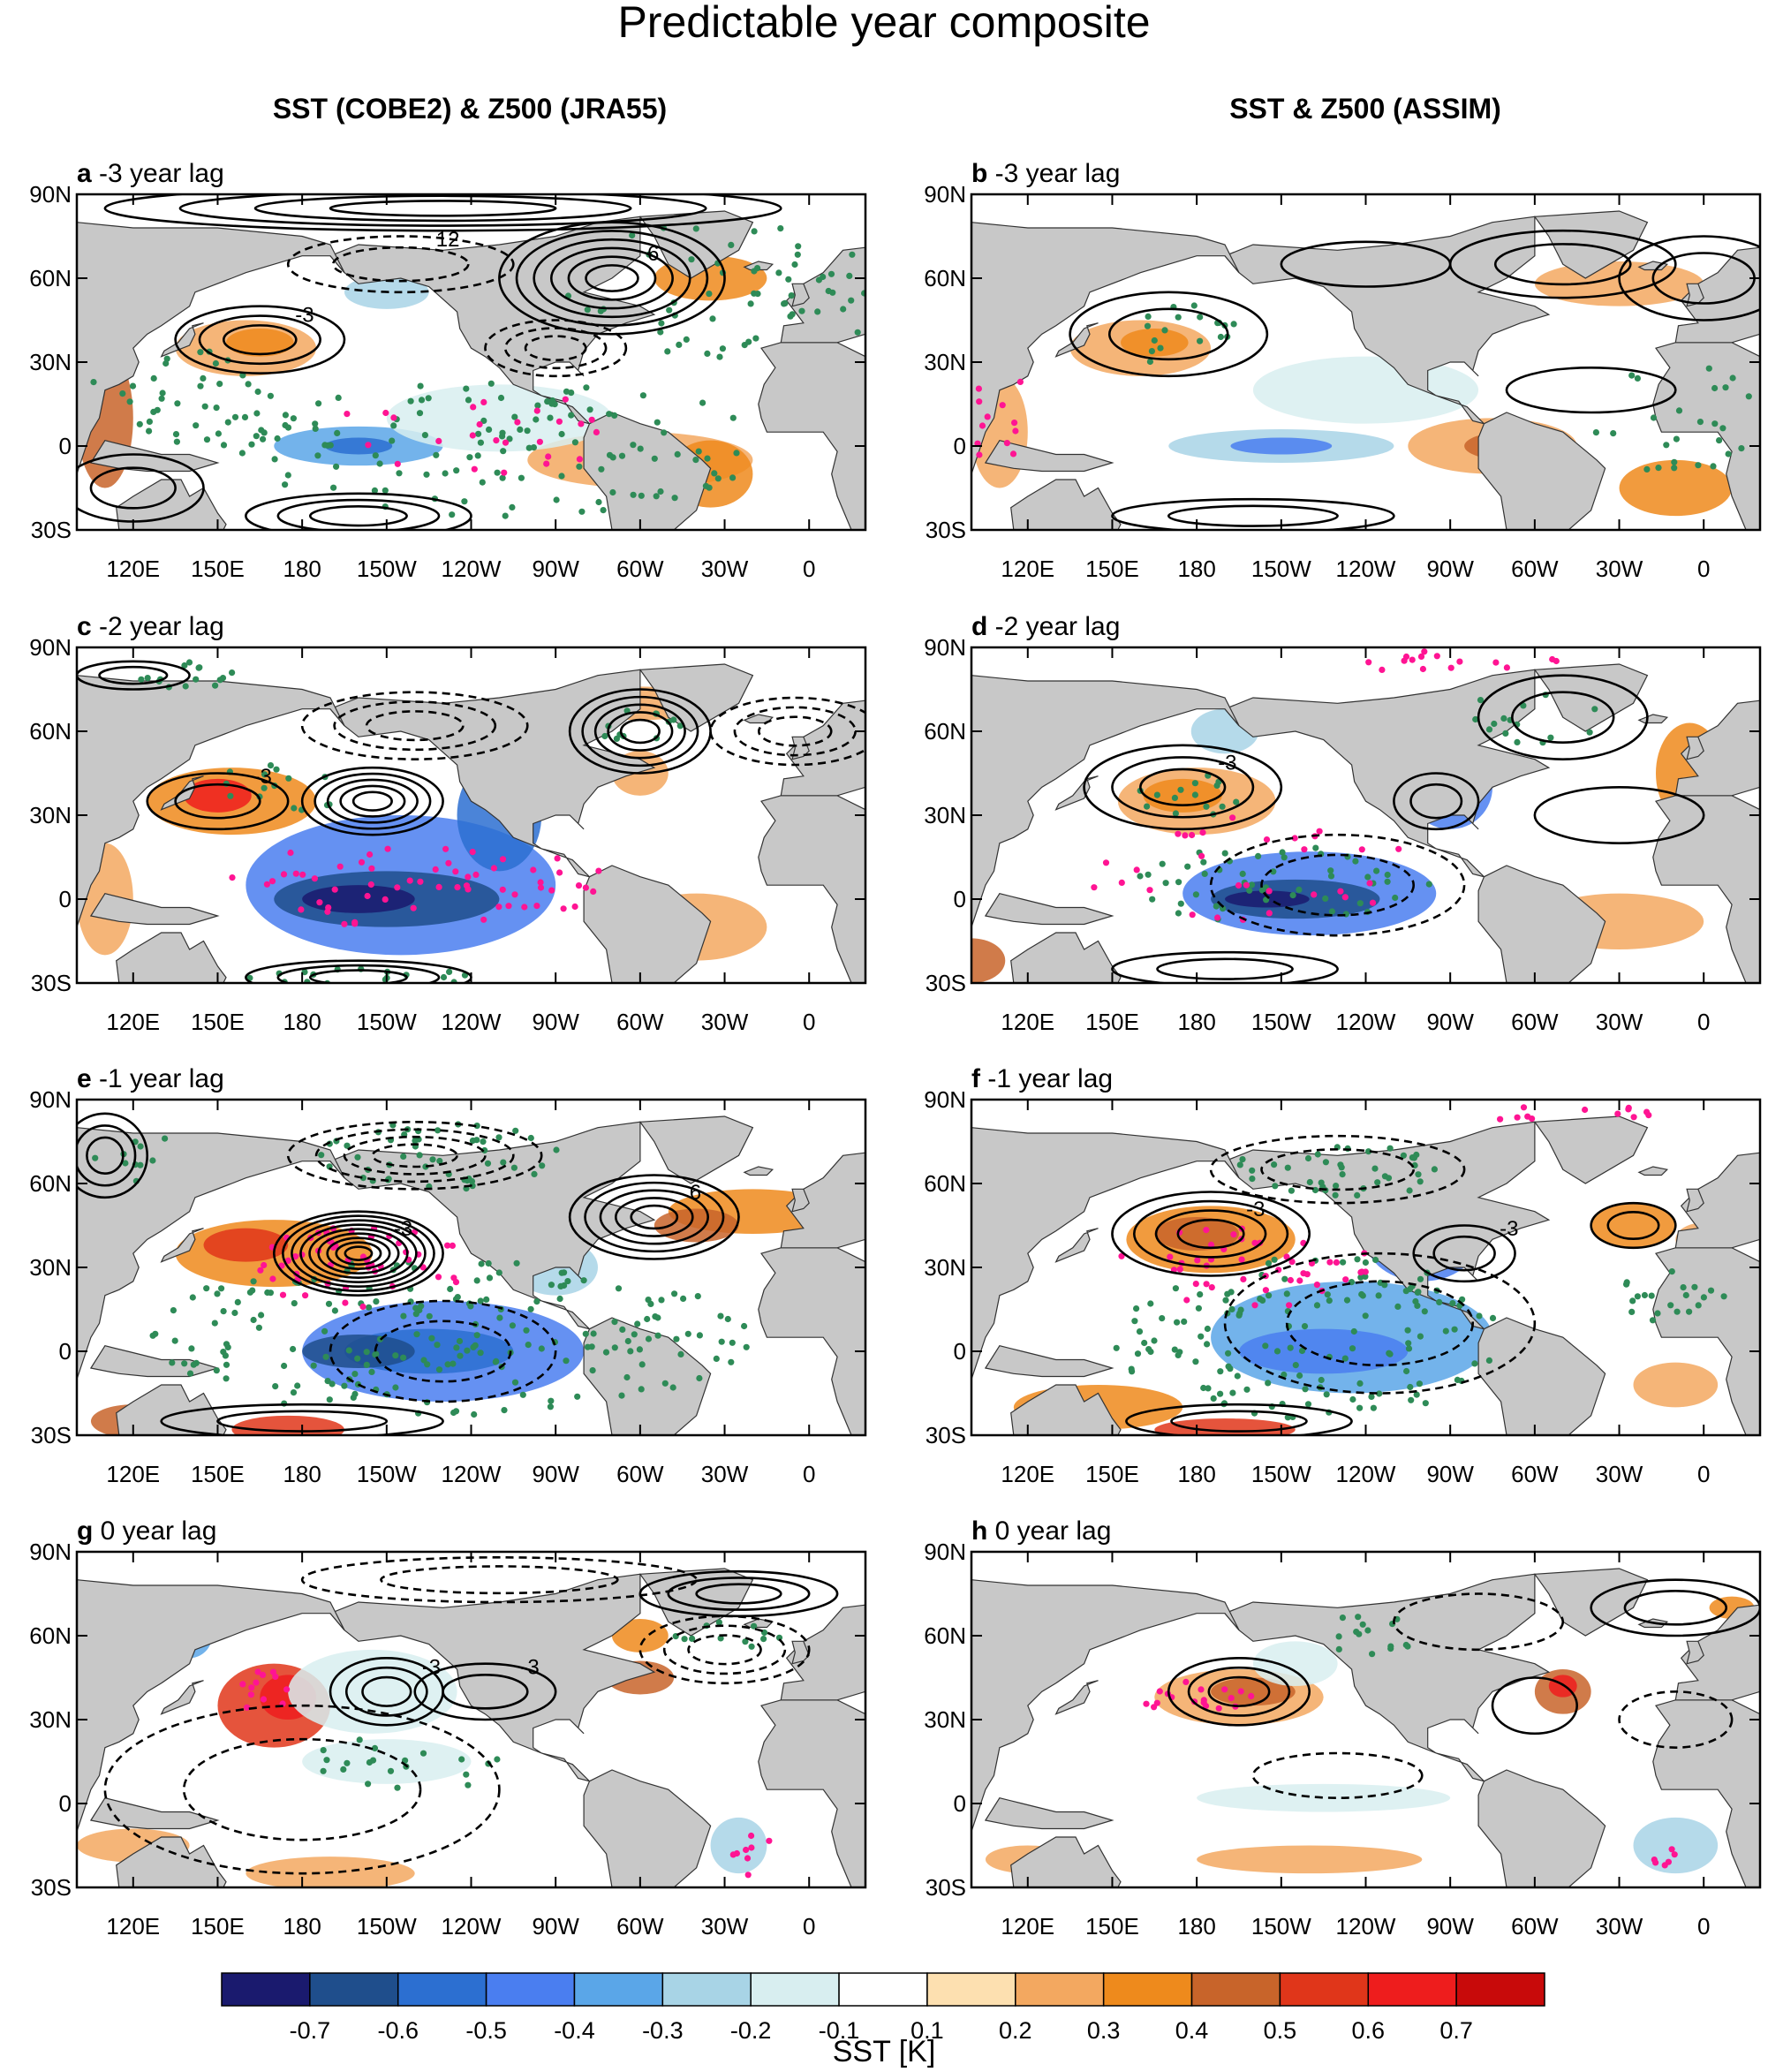  Describe the element at coordinates (50, 194) in the screenshot. I see `lat-tick-label: 90N` at that location.